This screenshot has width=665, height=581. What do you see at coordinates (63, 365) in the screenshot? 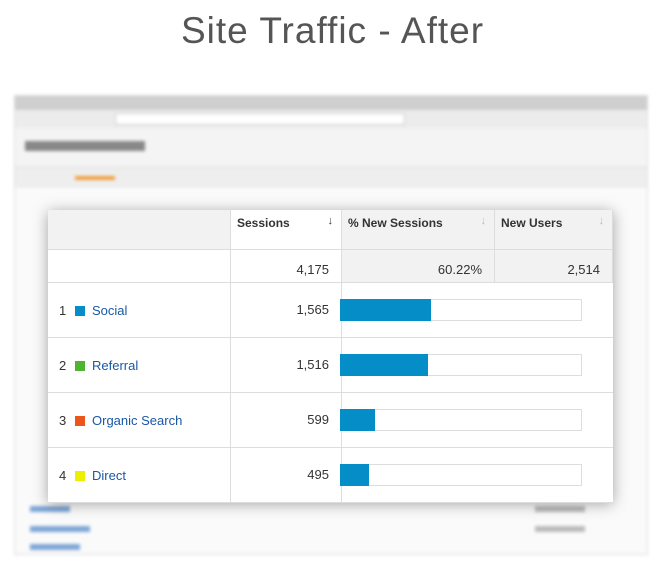
I see `row-rank: 2` at bounding box center [63, 365].